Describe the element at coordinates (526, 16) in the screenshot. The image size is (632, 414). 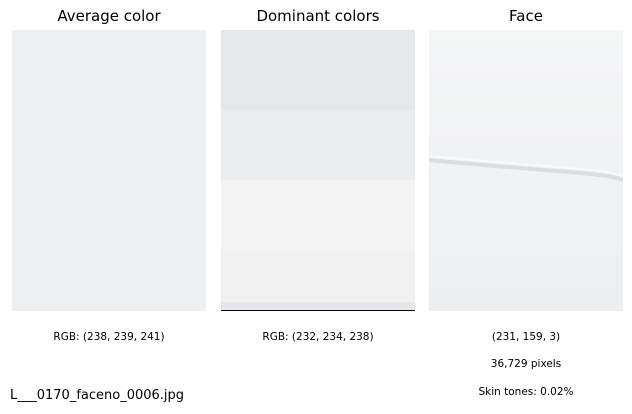
I see `face-title: Face` at that location.